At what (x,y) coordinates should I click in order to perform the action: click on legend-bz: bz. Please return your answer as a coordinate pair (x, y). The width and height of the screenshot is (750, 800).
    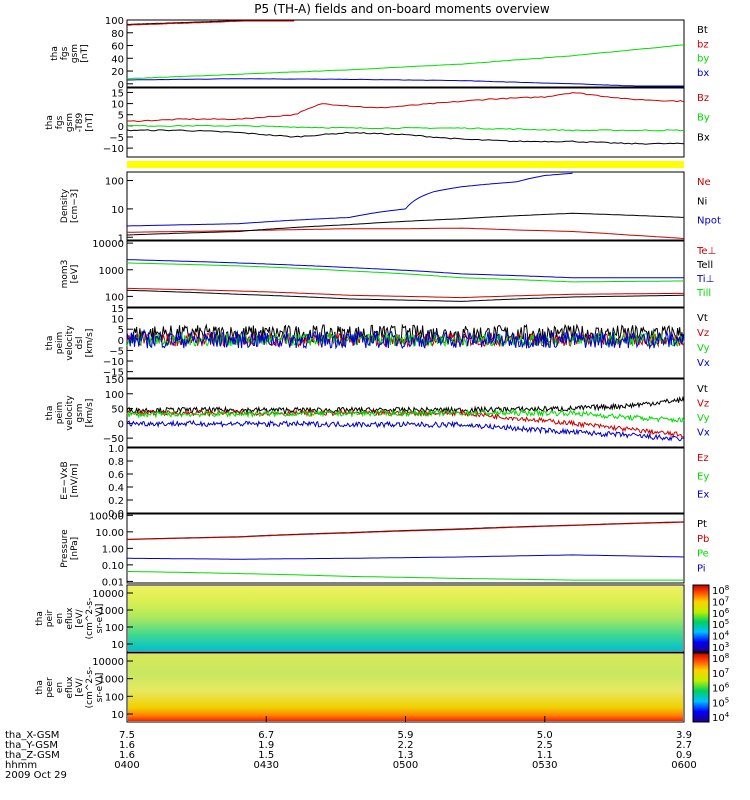
    Looking at the image, I should click on (703, 44).